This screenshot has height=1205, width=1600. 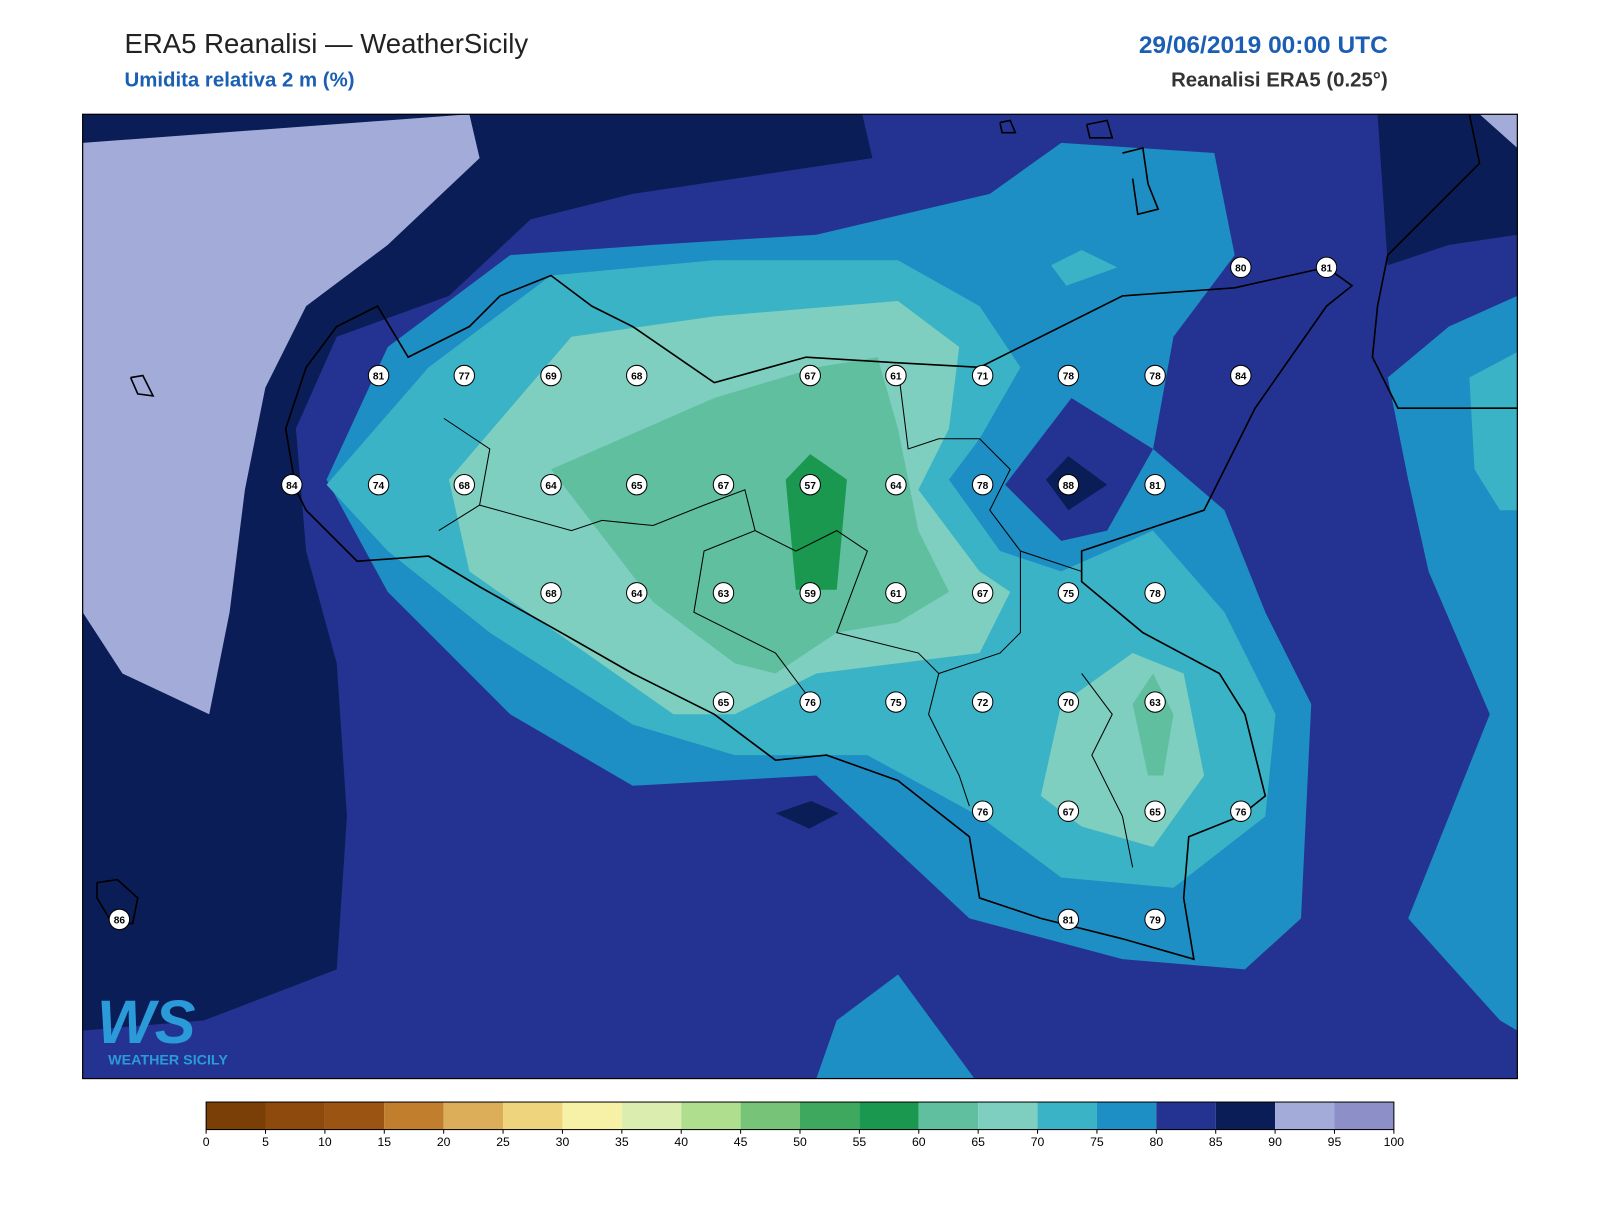 I want to click on colorbar-tick-label: 100, so click(x=1394, y=1142).